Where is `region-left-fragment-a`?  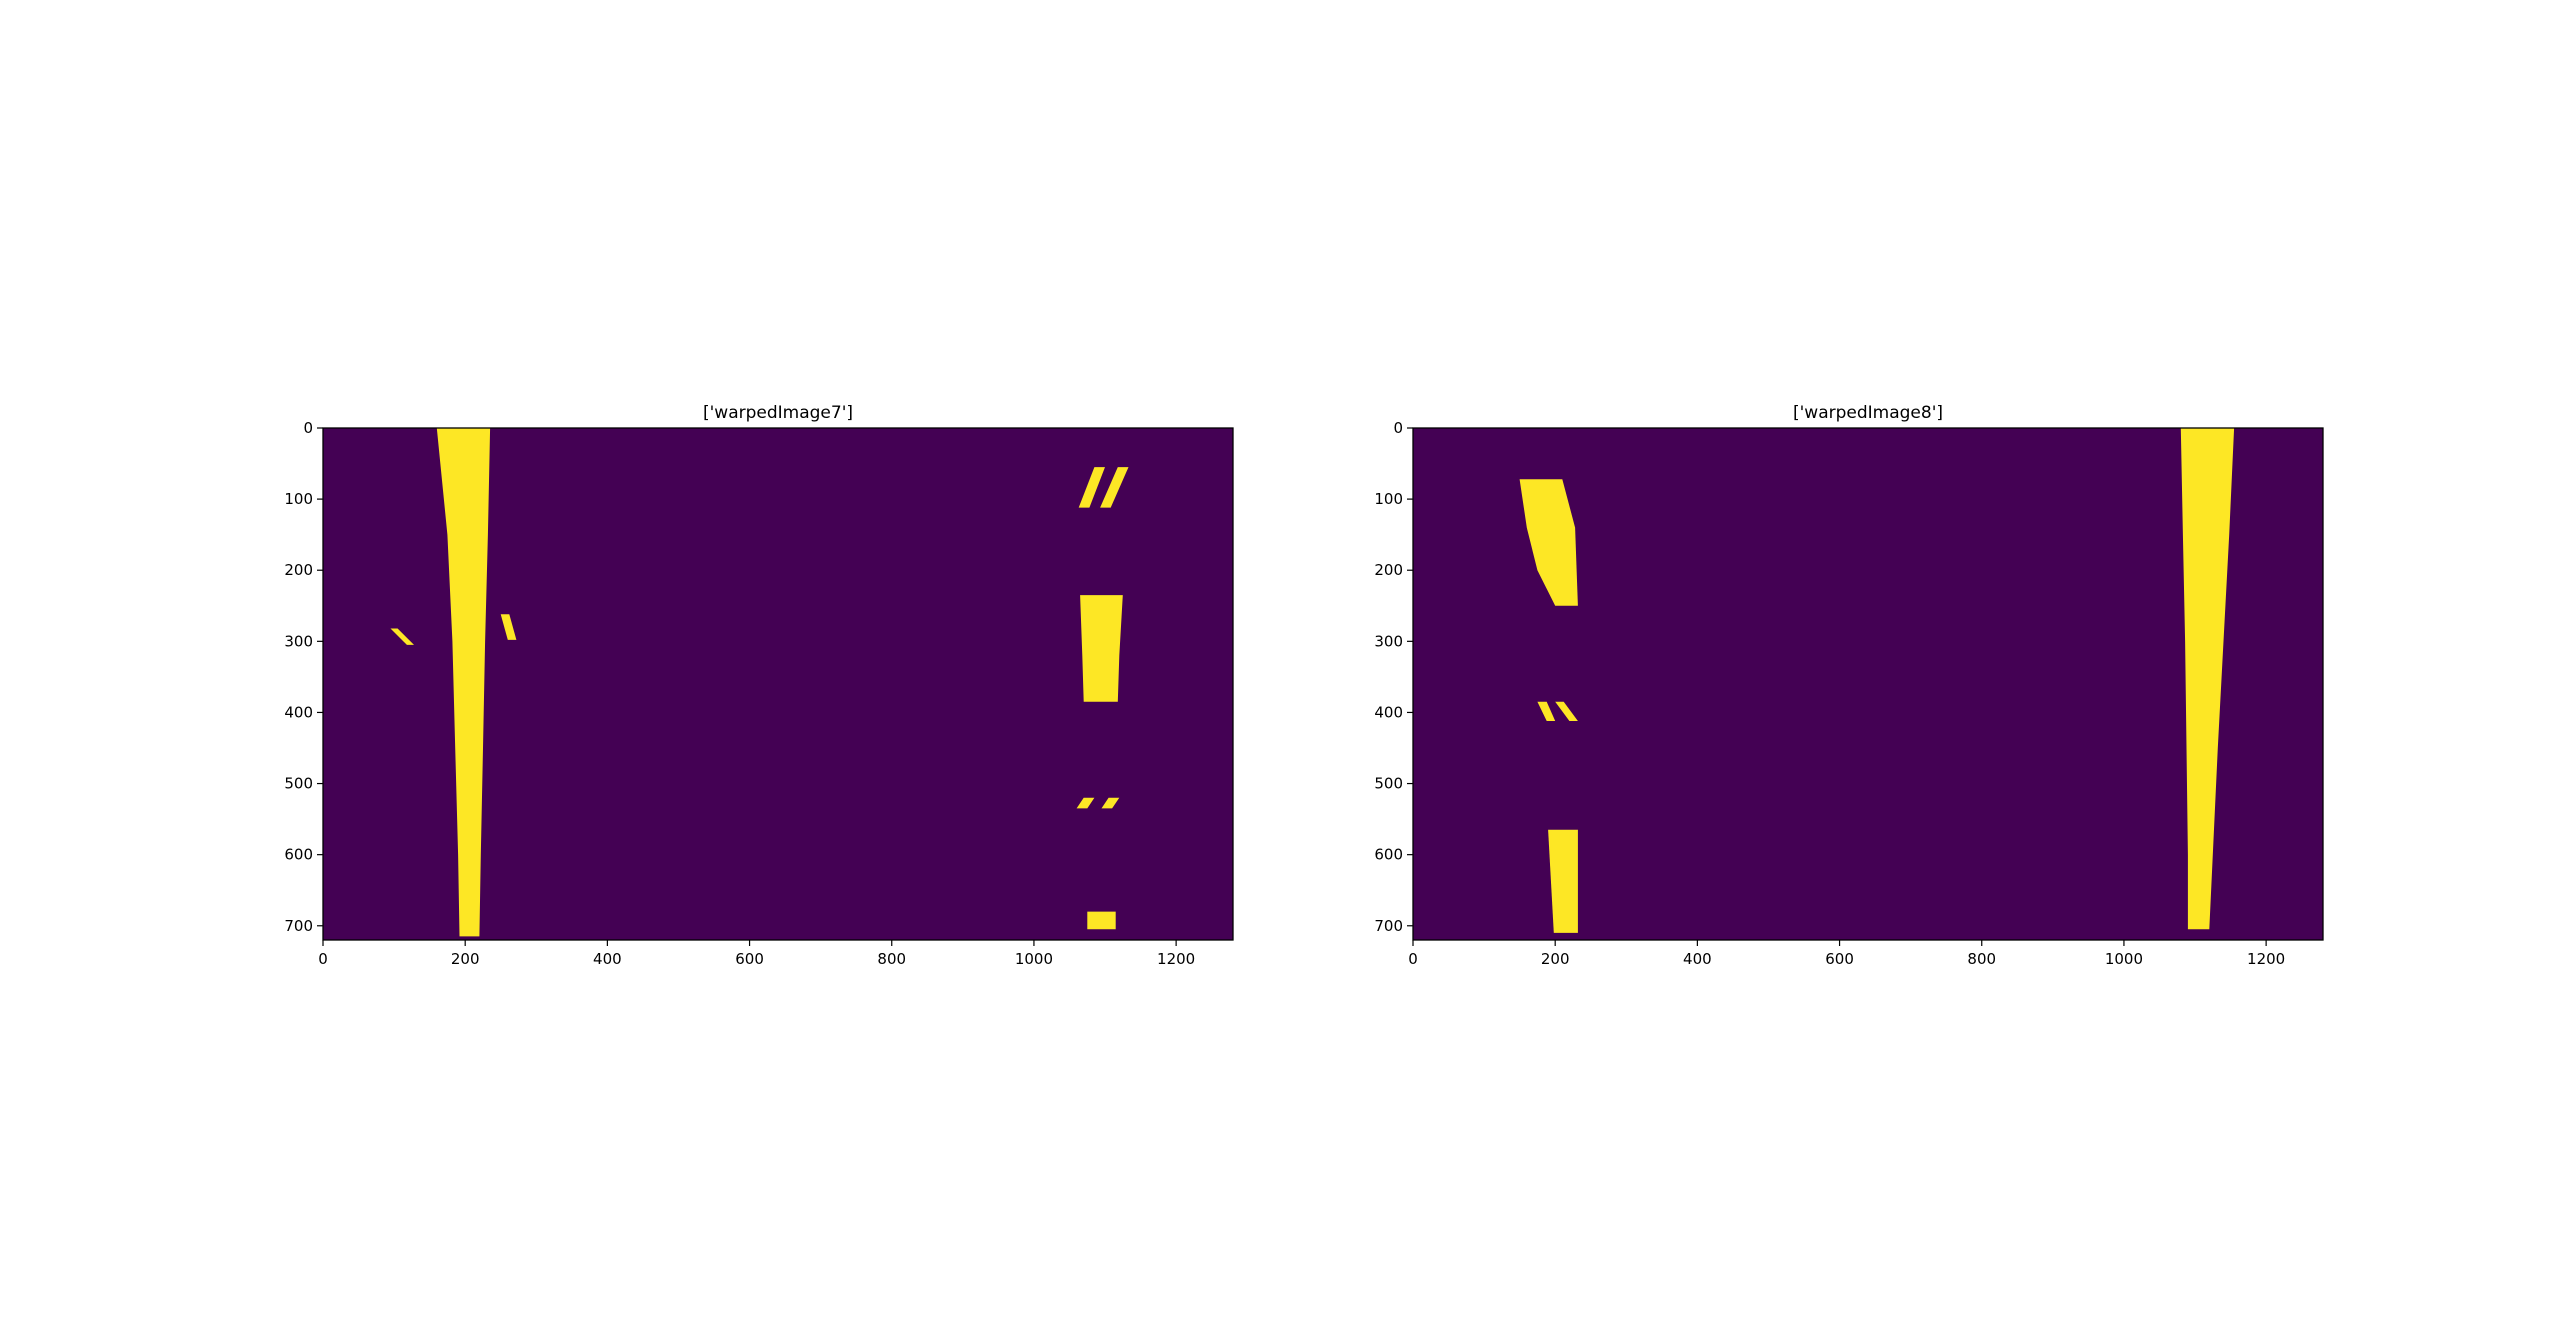
region-left-fragment-a is located at coordinates (1546, 711).